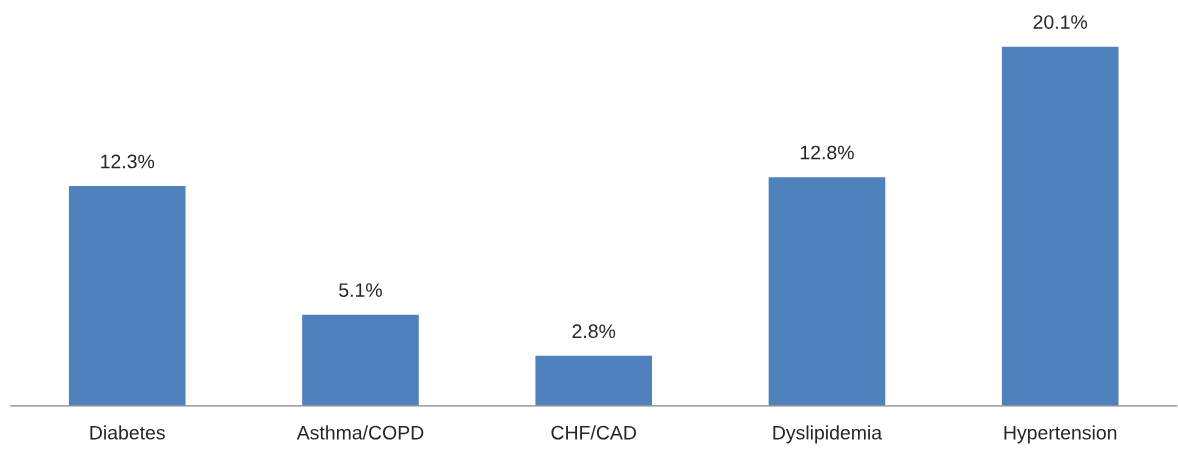 The height and width of the screenshot is (456, 1178). What do you see at coordinates (360, 290) in the screenshot?
I see `data-label: 5.1%` at bounding box center [360, 290].